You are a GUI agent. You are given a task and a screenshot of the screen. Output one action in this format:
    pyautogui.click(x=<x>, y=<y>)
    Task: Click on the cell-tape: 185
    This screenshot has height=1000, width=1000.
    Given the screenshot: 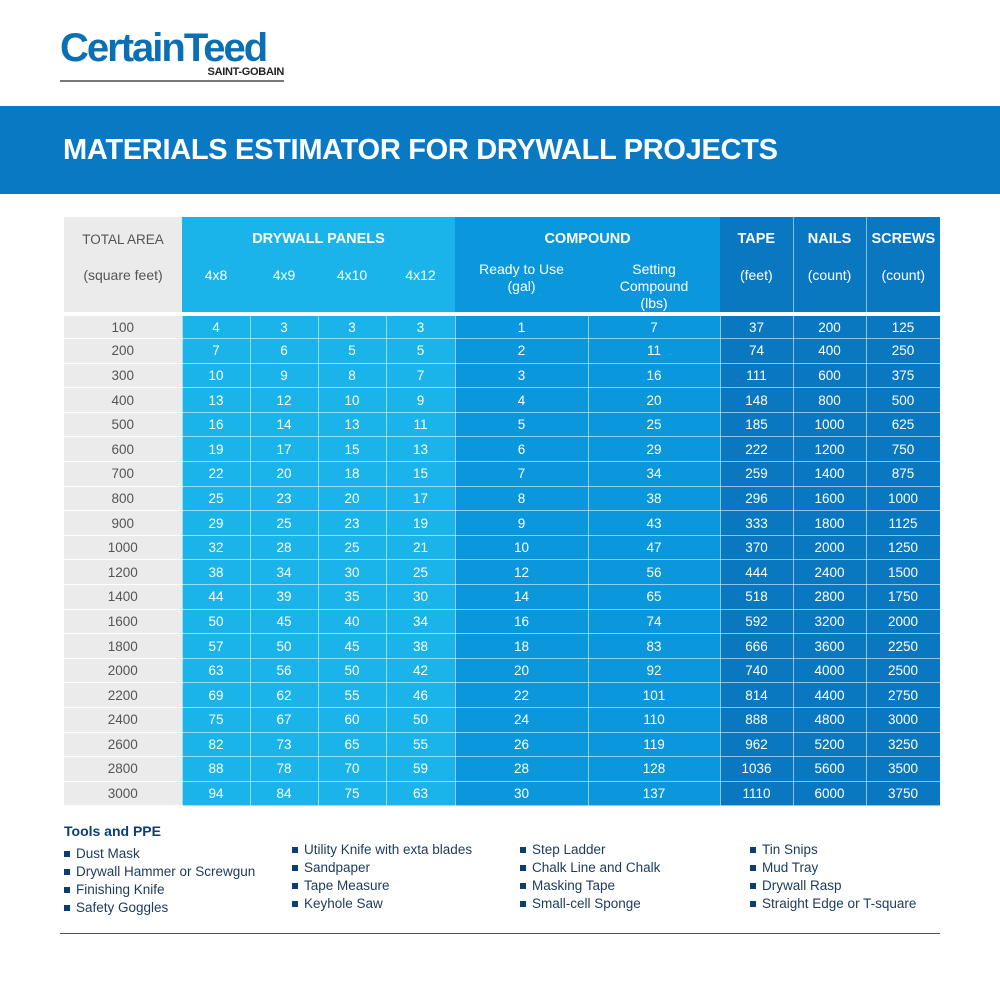 What is the action you would take?
    pyautogui.click(x=756, y=424)
    